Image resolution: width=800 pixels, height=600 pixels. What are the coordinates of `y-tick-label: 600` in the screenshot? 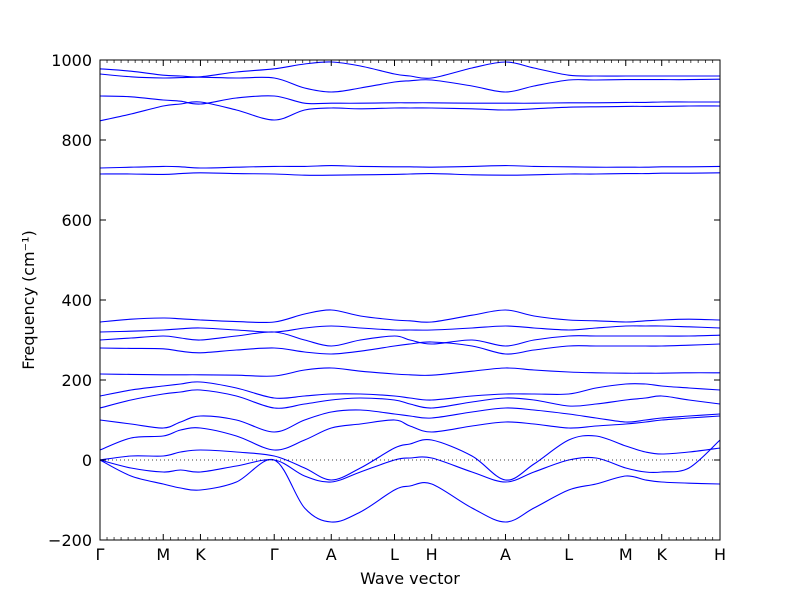 It's located at (76, 220).